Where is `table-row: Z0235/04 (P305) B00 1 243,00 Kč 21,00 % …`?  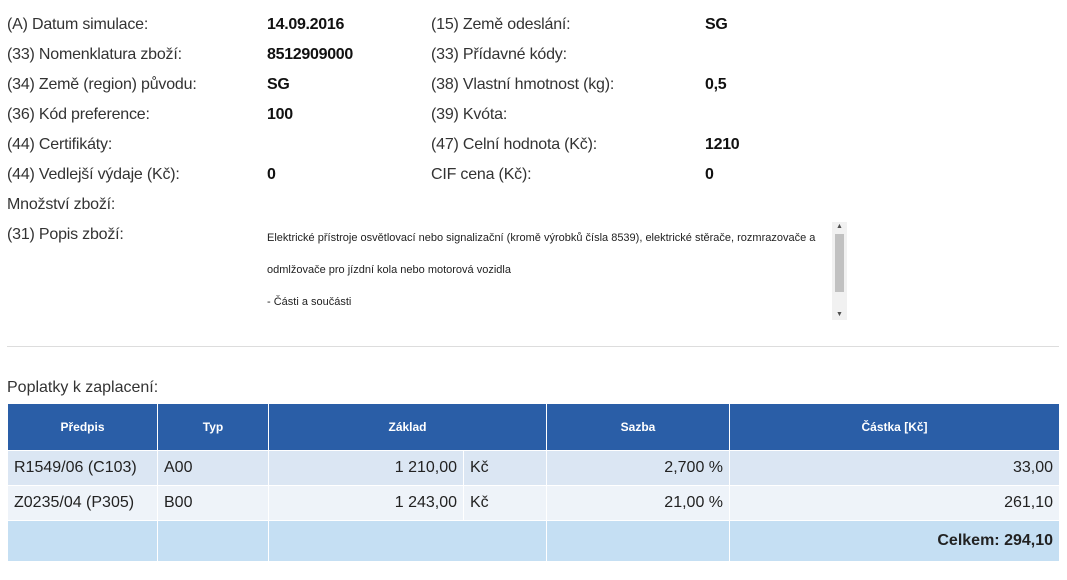 table-row: Z0235/04 (P305) B00 1 243,00 Kč 21,00 % … is located at coordinates (534, 503).